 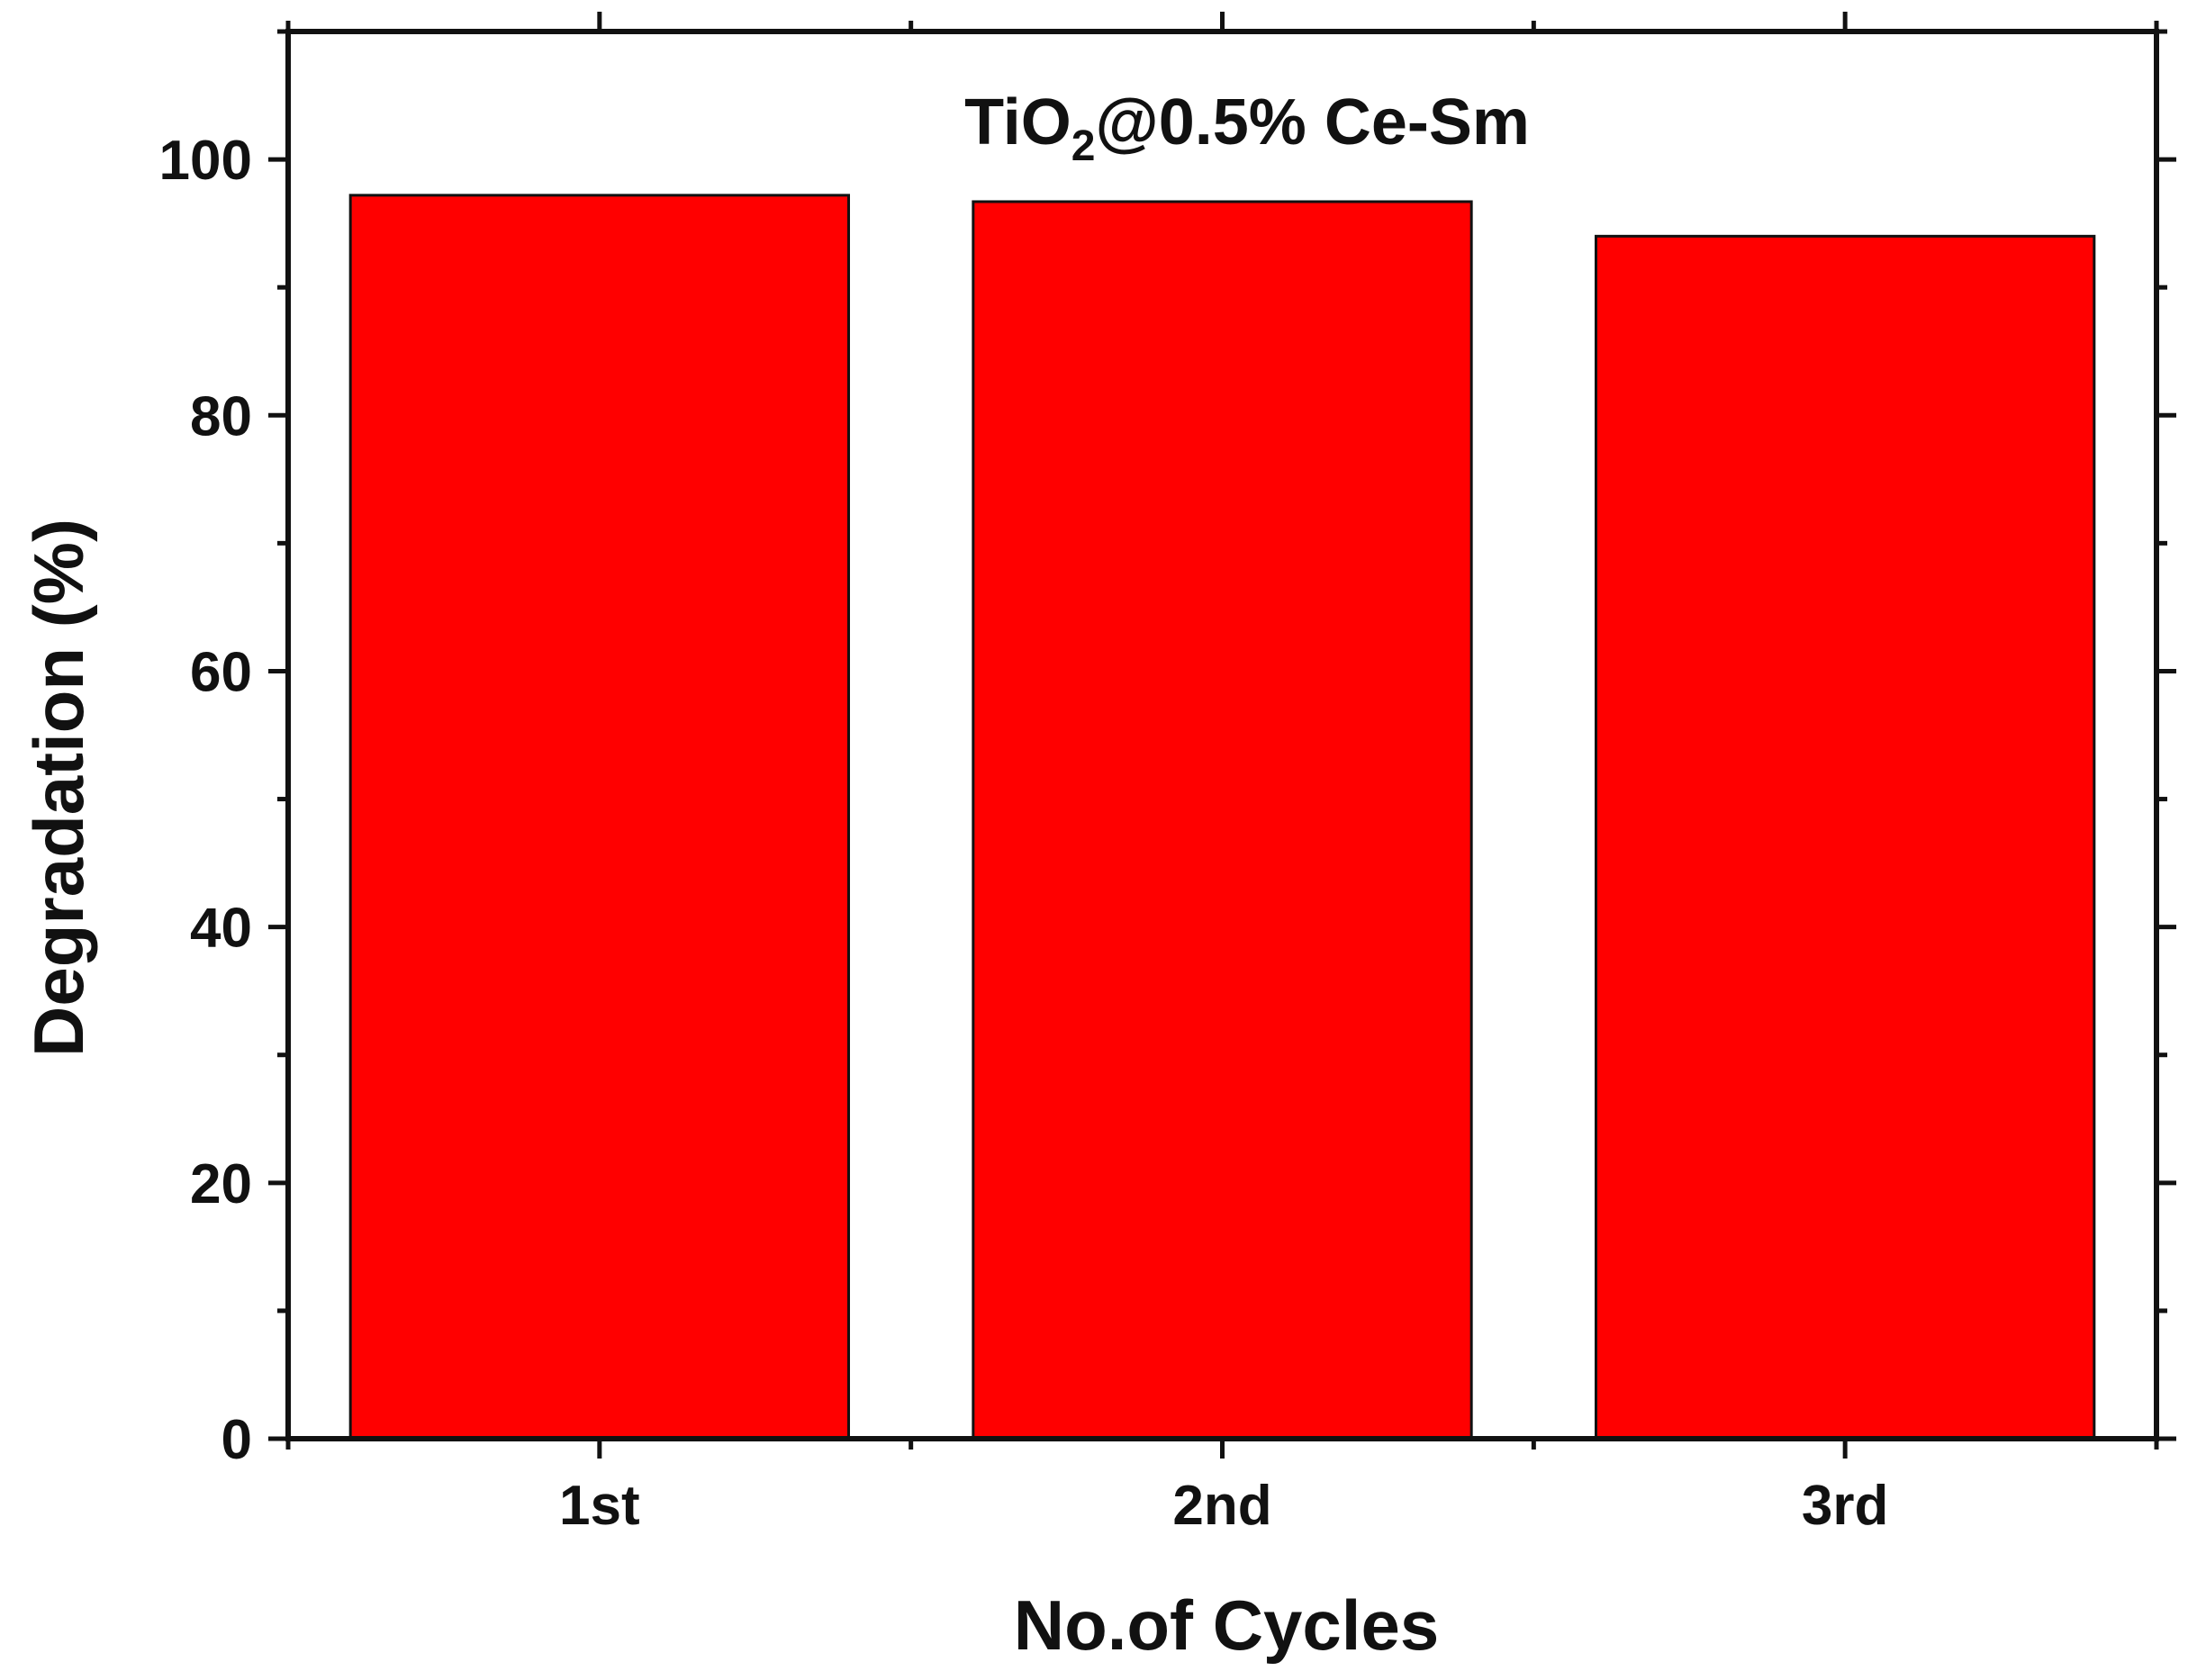 I want to click on y-tick-label: 100, so click(x=205, y=161).